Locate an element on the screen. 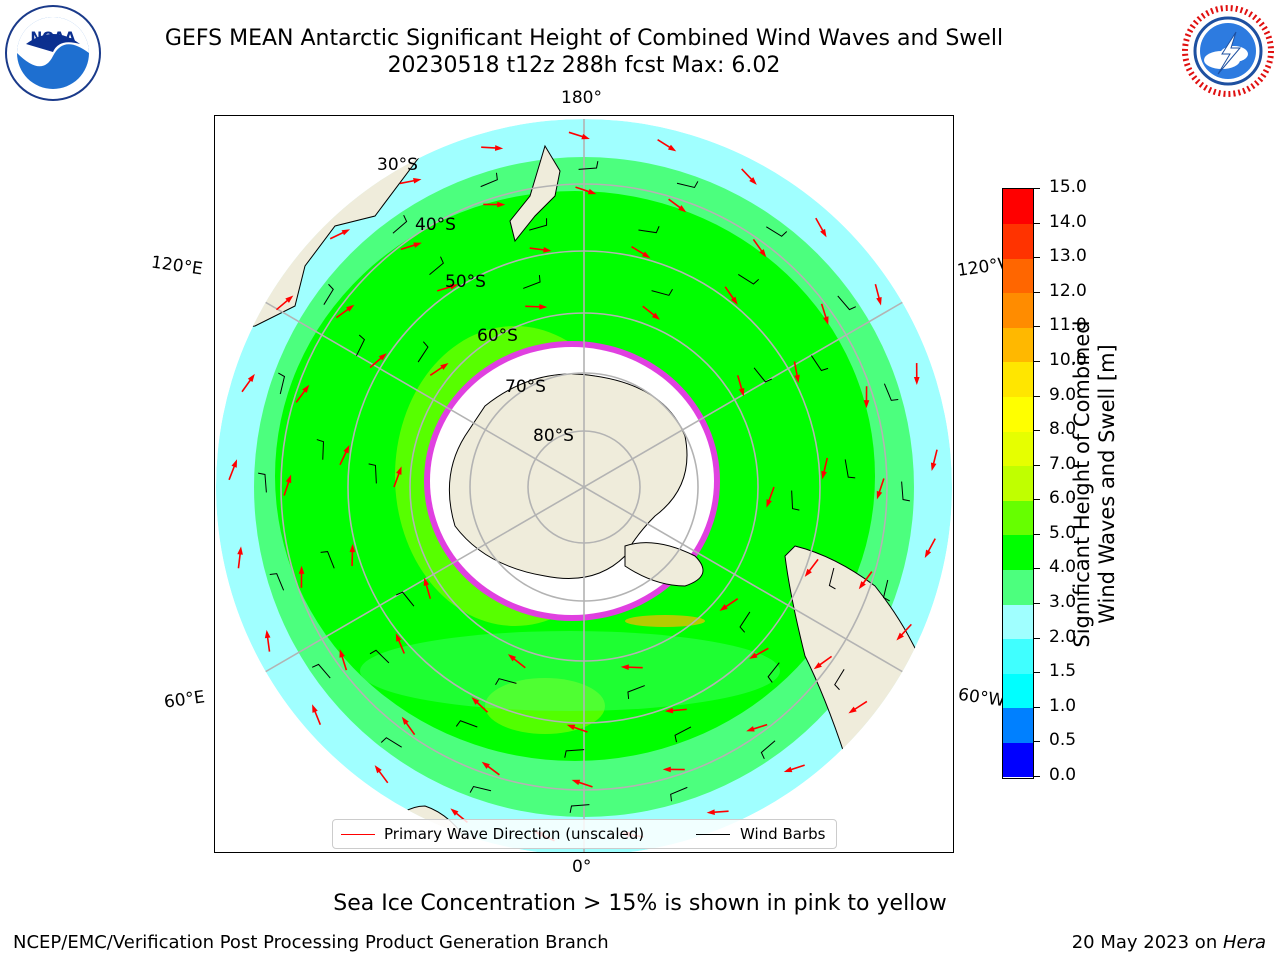 Image resolution: width=1280 pixels, height=960 pixels. colorbar-tick-label: 1.5 is located at coordinates (1063, 671).